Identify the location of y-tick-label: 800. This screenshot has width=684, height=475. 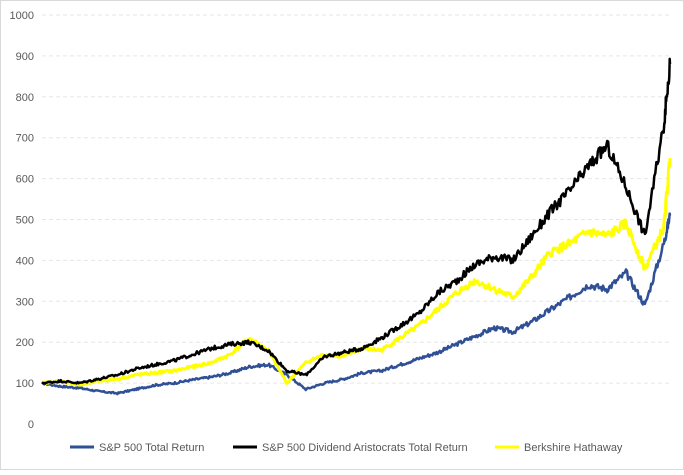
(25, 98).